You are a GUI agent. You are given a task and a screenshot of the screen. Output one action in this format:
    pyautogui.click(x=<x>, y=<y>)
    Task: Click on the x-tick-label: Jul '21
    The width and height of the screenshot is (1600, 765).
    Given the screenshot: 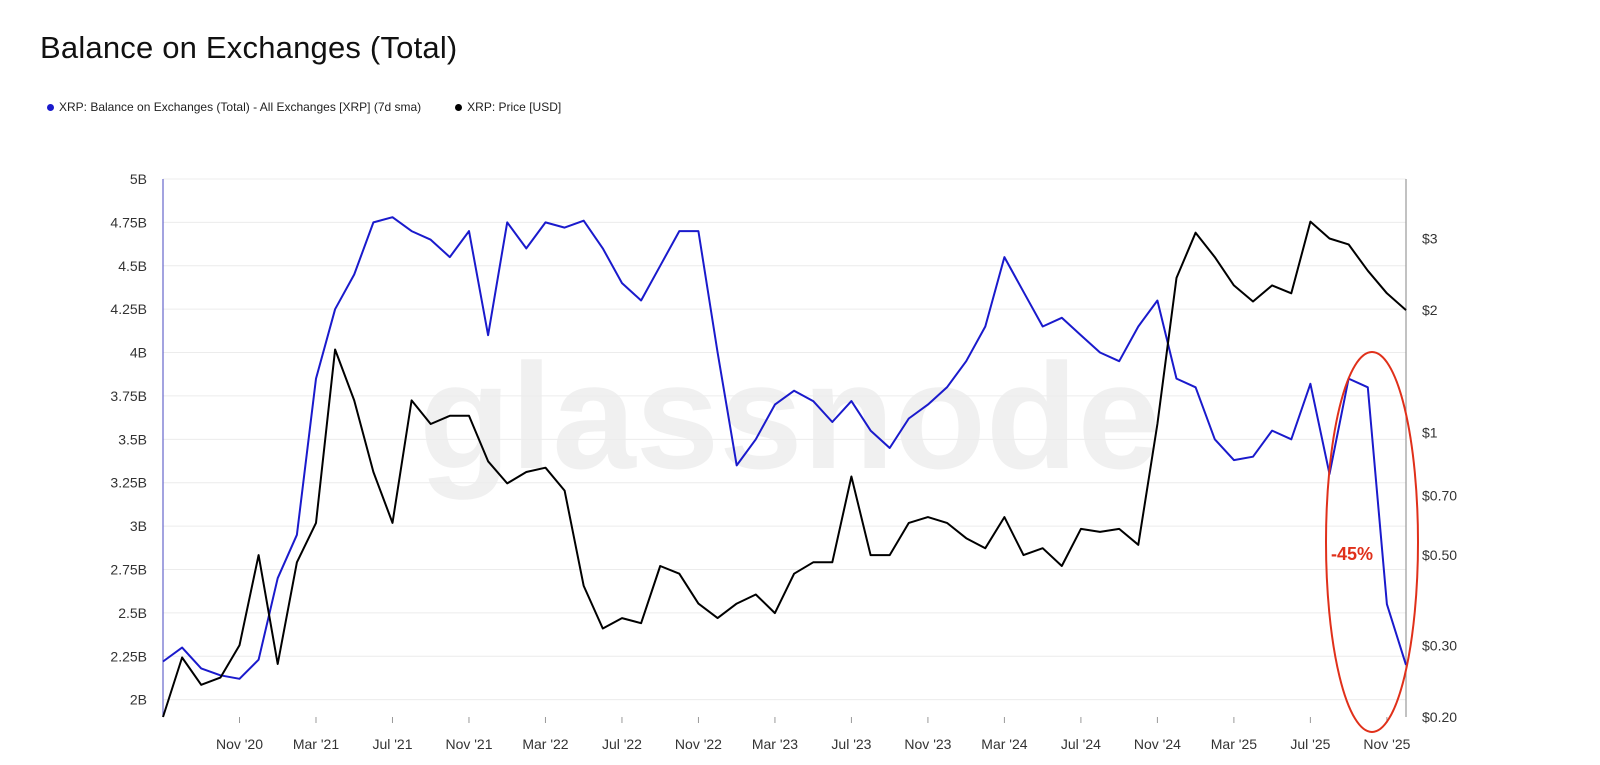 What is the action you would take?
    pyautogui.click(x=392, y=744)
    